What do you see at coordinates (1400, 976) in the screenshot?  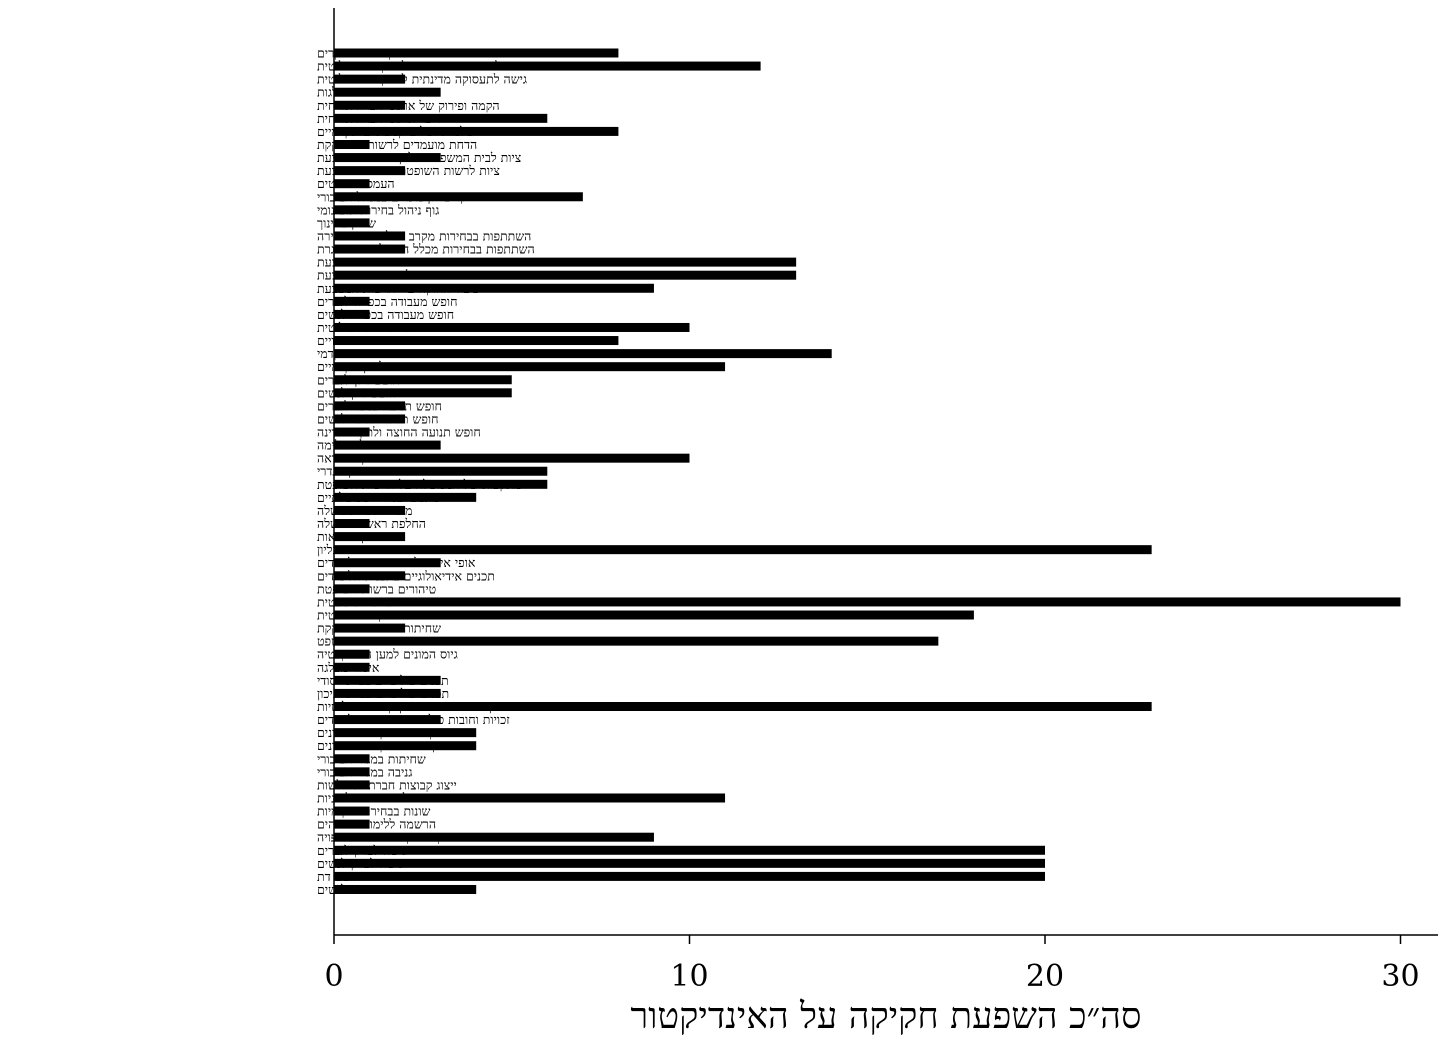 I see `x-tick-label: 30` at bounding box center [1400, 976].